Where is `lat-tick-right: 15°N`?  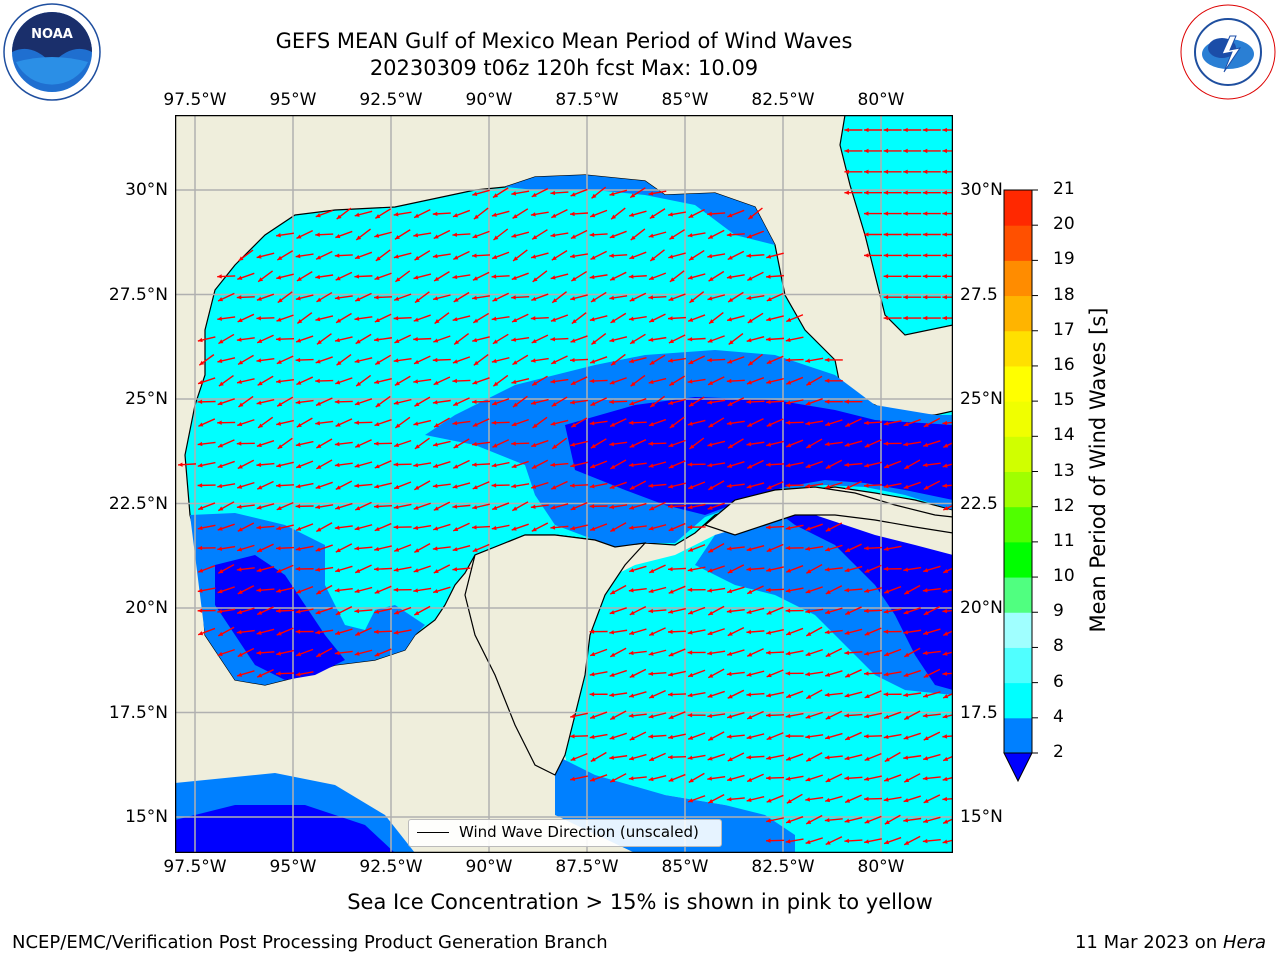 lat-tick-right: 15°N is located at coordinates (981, 817).